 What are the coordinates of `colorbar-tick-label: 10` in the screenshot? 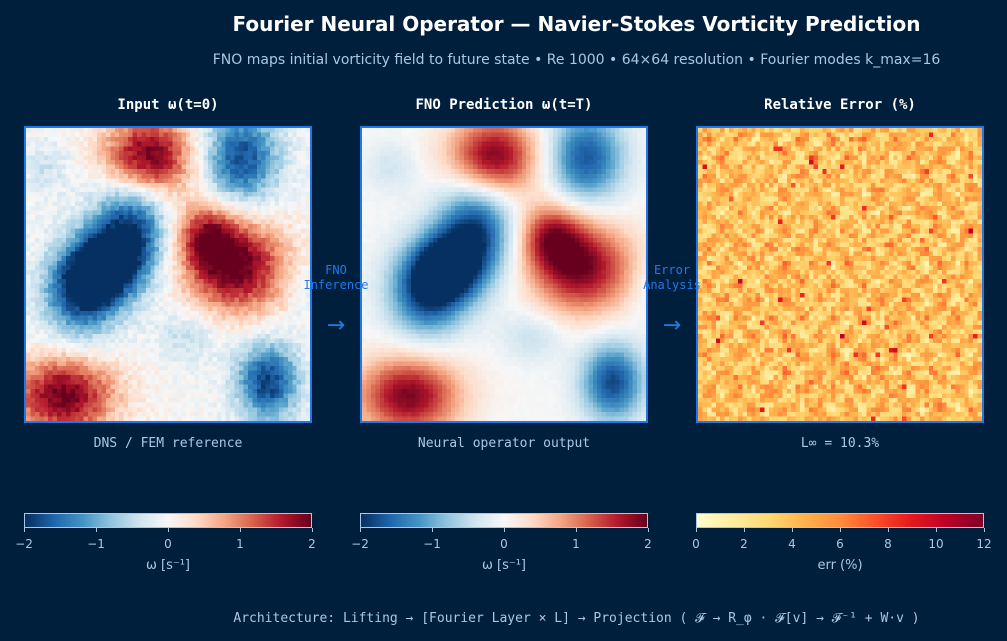 It's located at (936, 544).